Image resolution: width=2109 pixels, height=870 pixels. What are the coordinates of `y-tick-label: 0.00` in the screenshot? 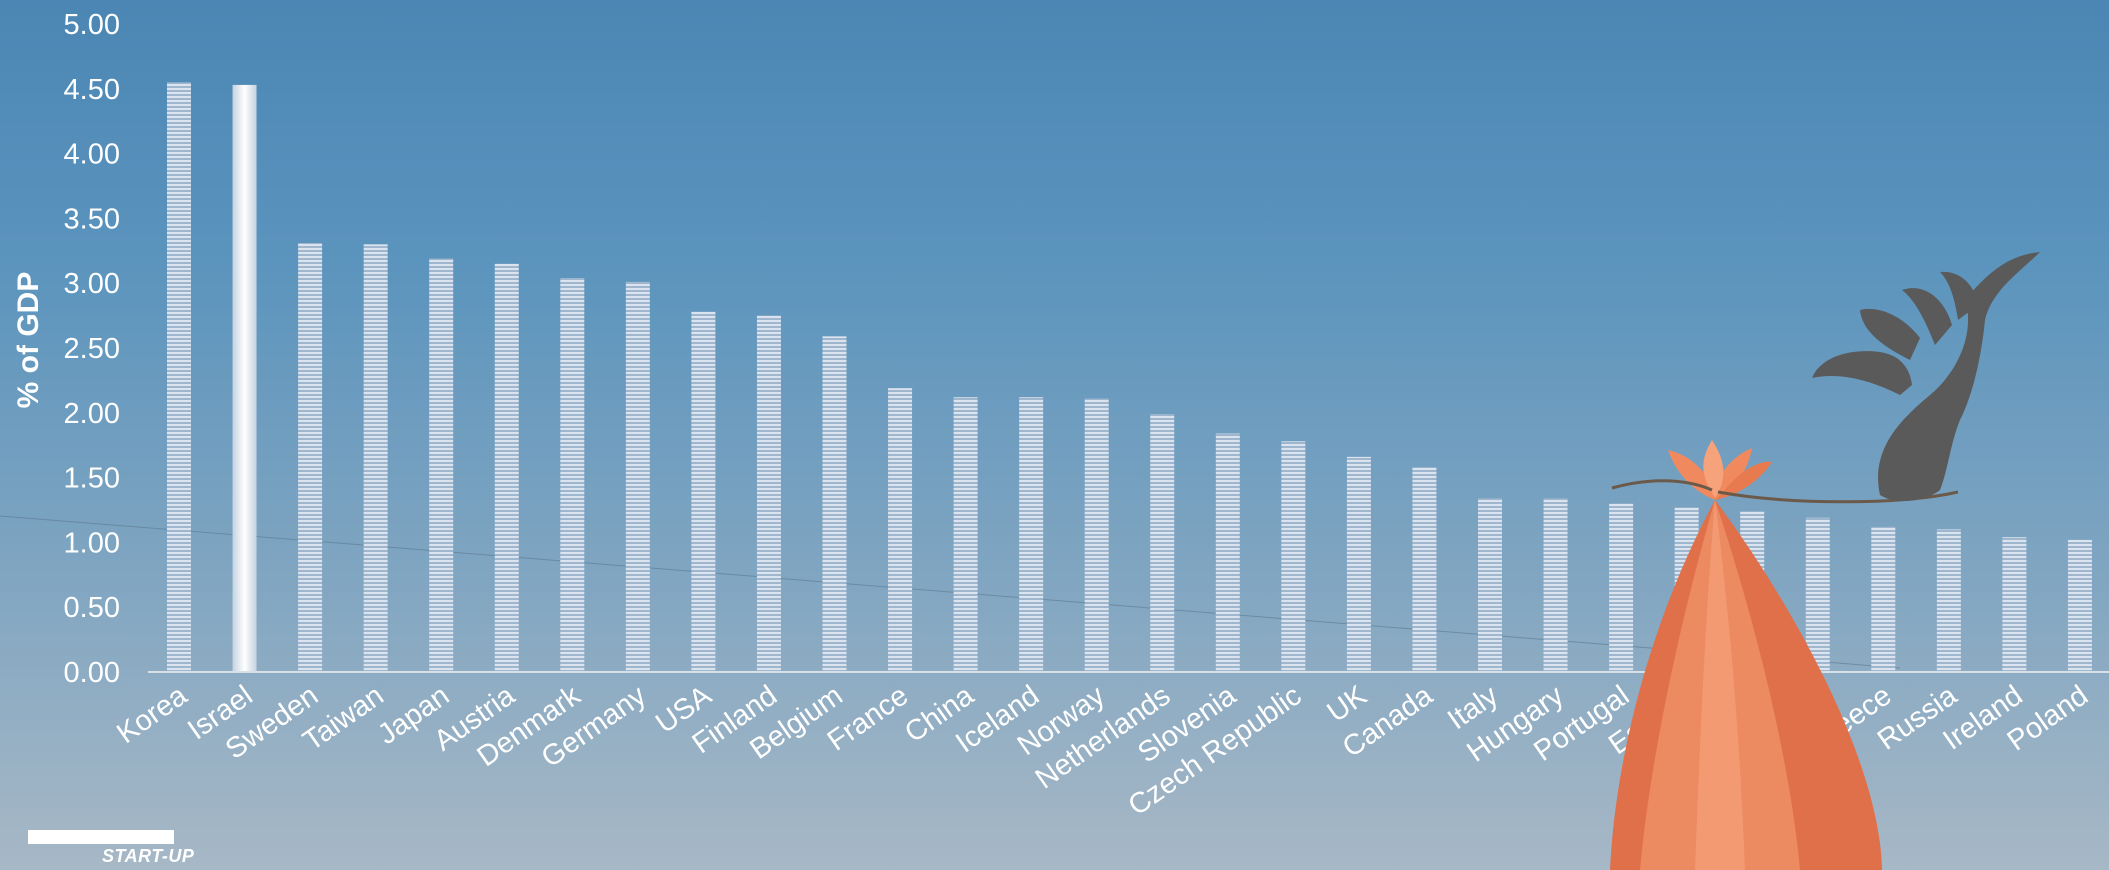 It's located at (92, 673).